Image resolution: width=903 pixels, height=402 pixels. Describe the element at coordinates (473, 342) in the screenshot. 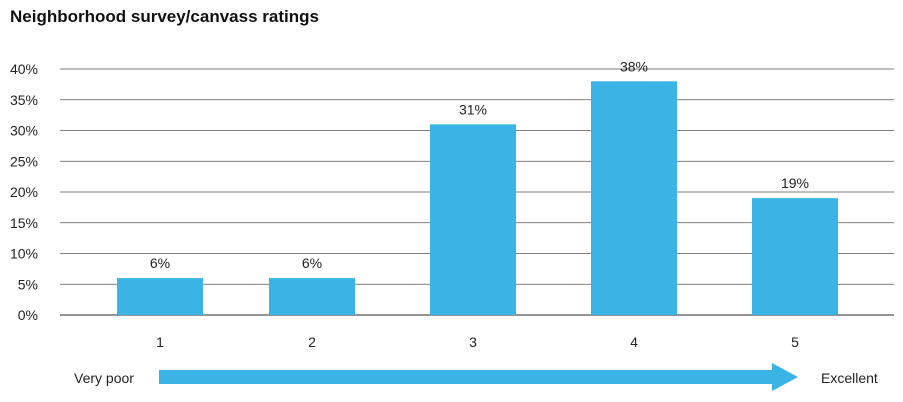

I see `x-category-label: 3` at that location.